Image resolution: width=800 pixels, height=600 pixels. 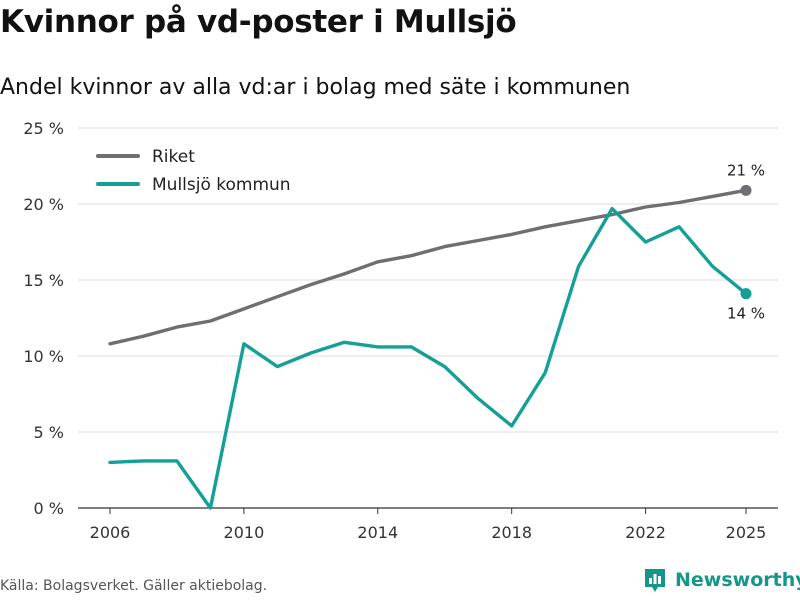 What do you see at coordinates (110, 532) in the screenshot?
I see `x-tick-label: 2006` at bounding box center [110, 532].